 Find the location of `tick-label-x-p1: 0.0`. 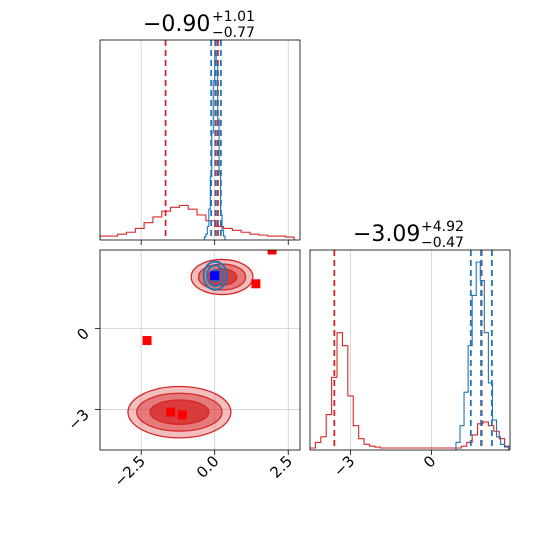

tick-label-x-p1: 0.0 is located at coordinates (208, 467).